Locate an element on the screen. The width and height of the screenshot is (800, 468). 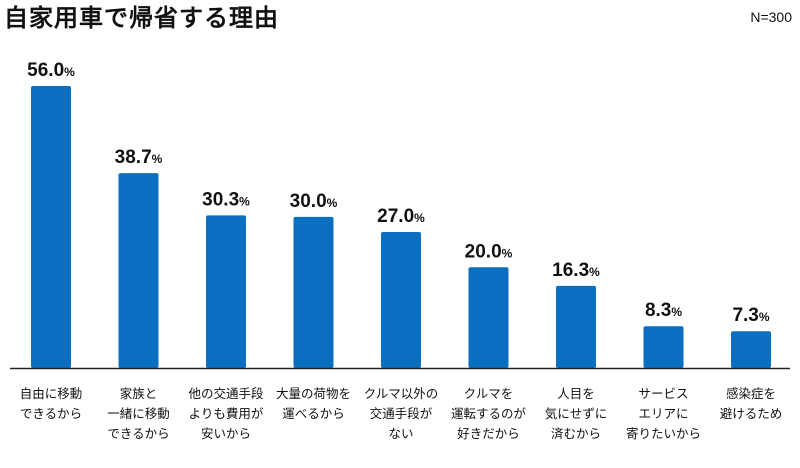
data-label-value: 7.3 is located at coordinates (745, 315).